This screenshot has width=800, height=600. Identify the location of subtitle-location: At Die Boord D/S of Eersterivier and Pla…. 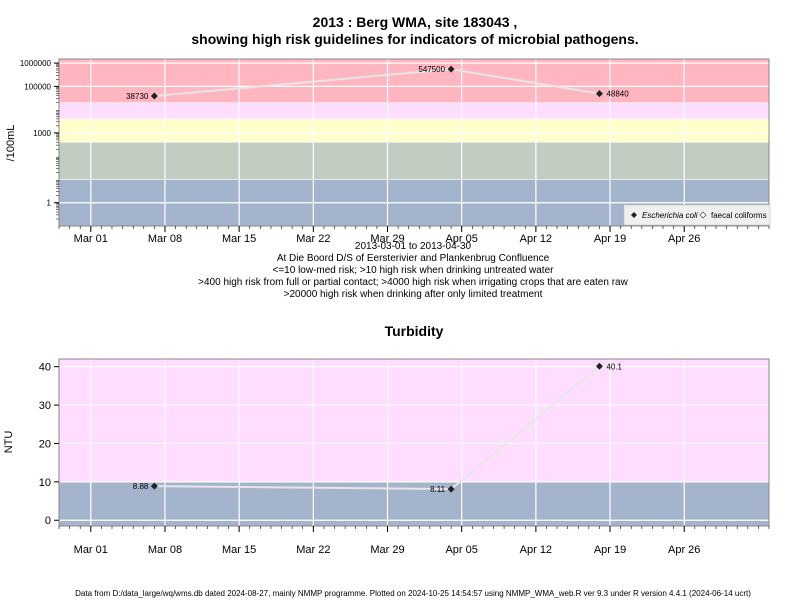
(413, 258).